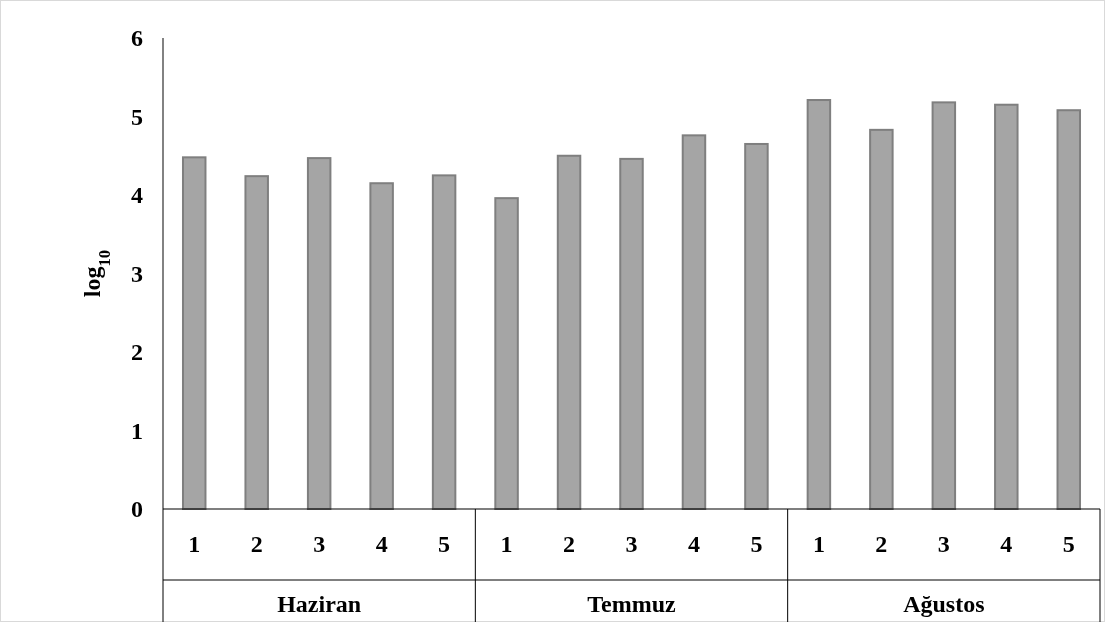 The width and height of the screenshot is (1105, 622). Describe the element at coordinates (137, 195) in the screenshot. I see `y-tick-label: 4` at that location.